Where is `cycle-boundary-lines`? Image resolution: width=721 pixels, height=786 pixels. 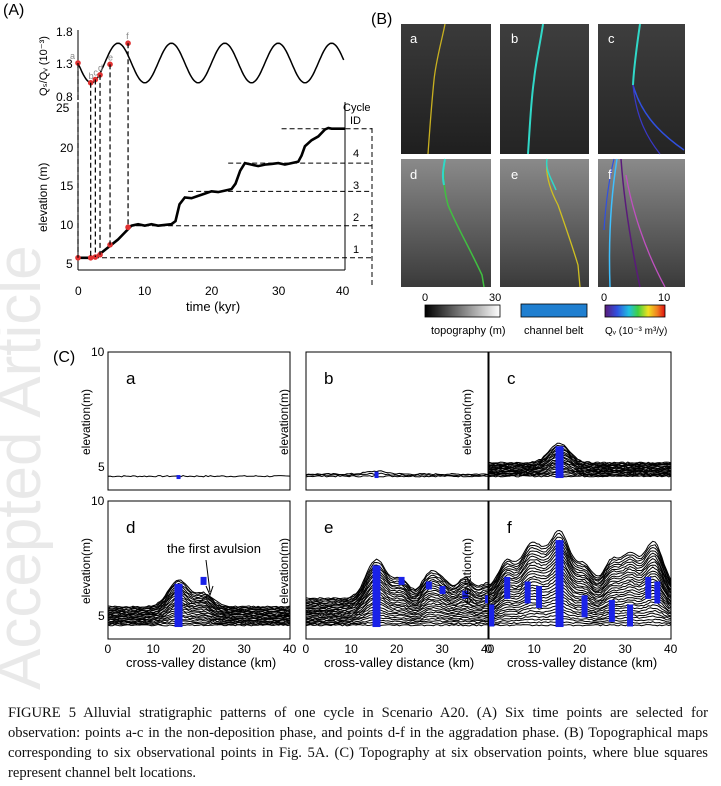
cycle-boundary-lines is located at coordinates (225, 206).